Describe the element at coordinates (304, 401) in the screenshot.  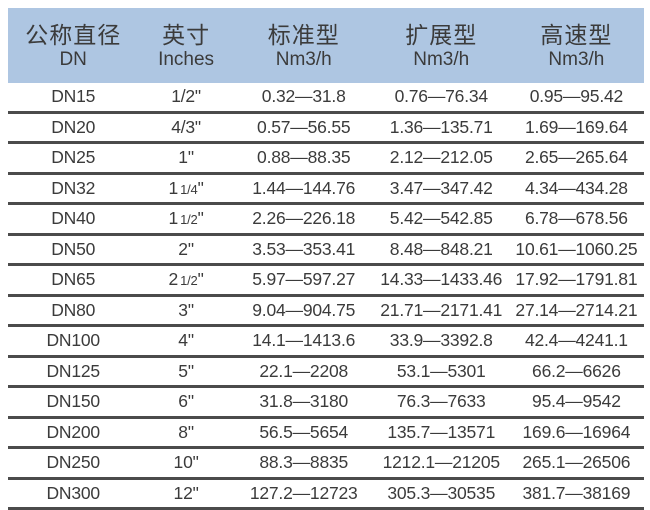
I see `standard-cell: 31.8—3180` at that location.